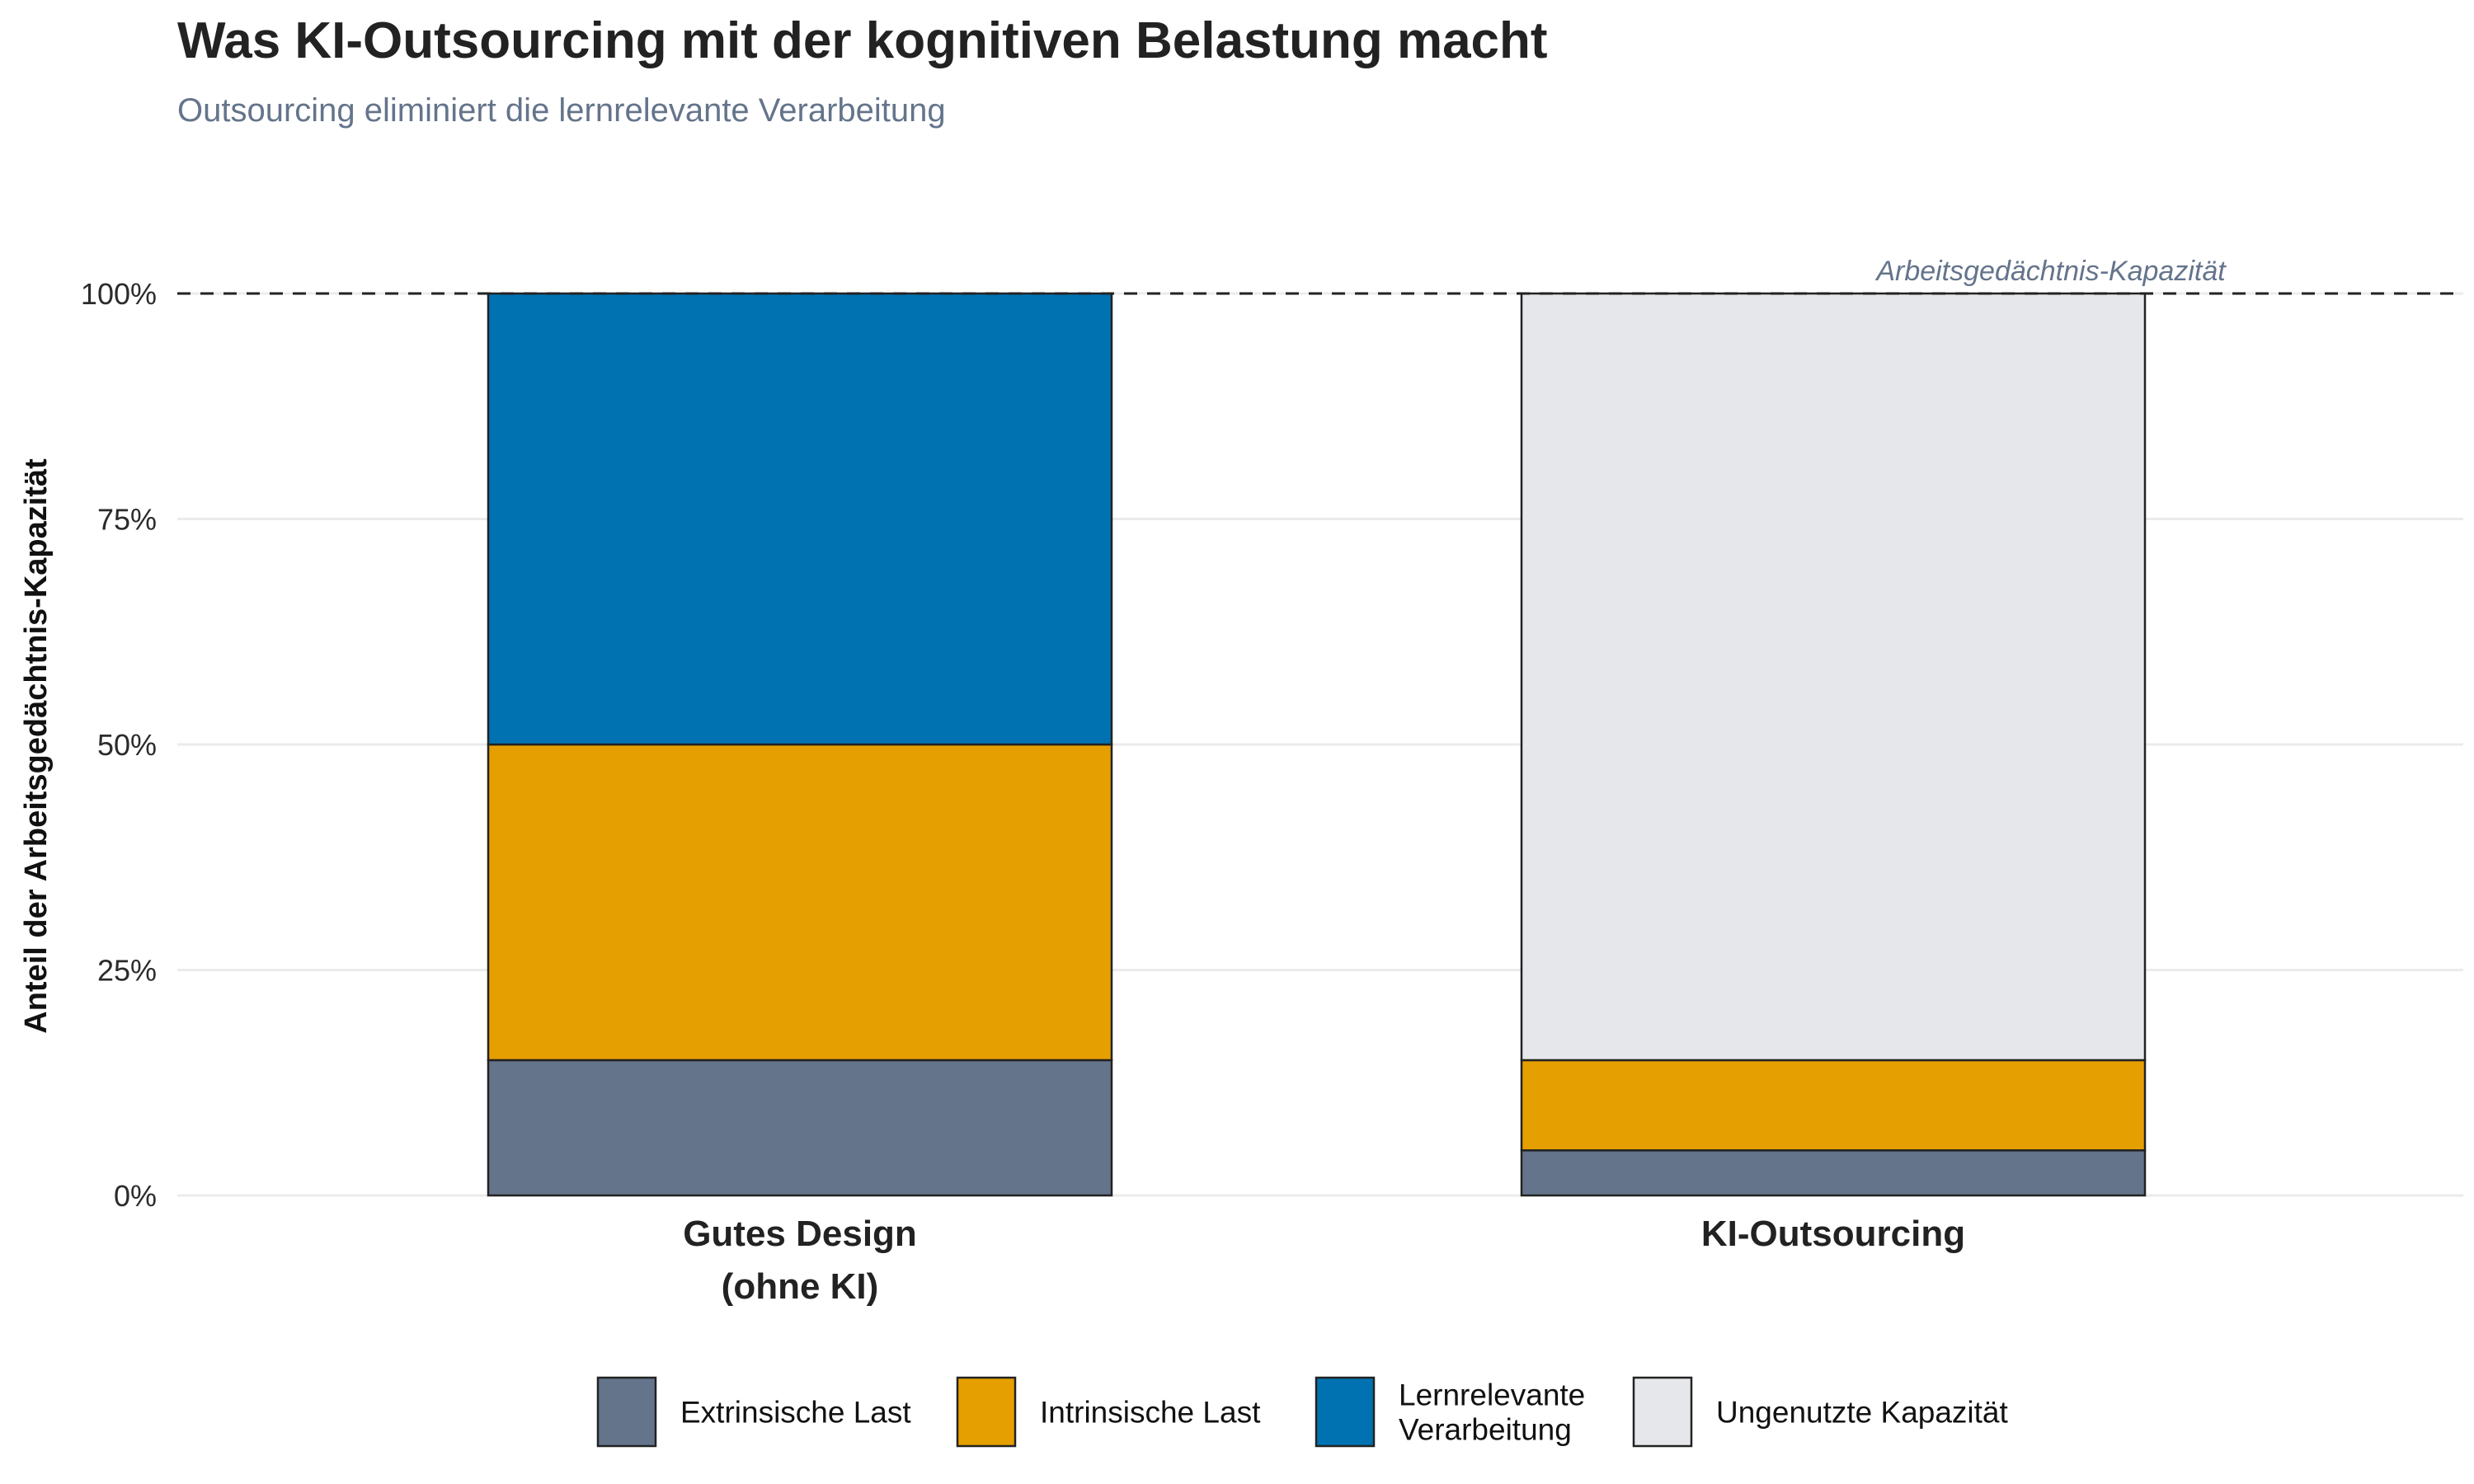 The width and height of the screenshot is (2474, 1484). What do you see at coordinates (1485, 1430) in the screenshot?
I see `legend-label: Verarbeitung` at bounding box center [1485, 1430].